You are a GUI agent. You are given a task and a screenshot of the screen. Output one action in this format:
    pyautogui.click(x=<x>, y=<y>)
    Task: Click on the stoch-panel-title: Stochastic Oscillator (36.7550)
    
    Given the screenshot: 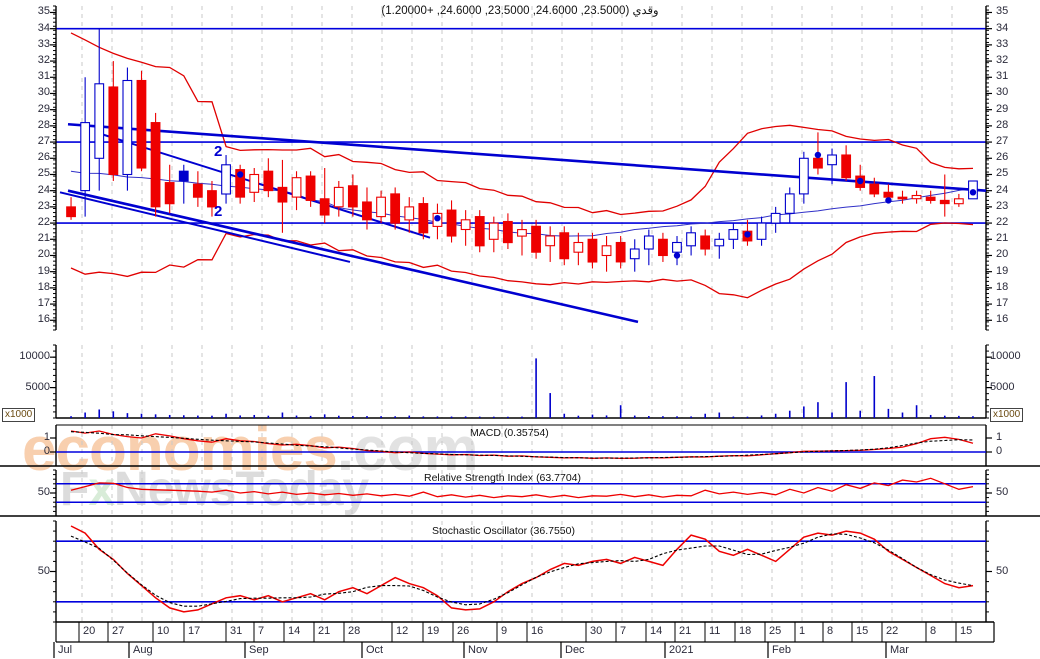 What is the action you would take?
    pyautogui.click(x=503, y=531)
    